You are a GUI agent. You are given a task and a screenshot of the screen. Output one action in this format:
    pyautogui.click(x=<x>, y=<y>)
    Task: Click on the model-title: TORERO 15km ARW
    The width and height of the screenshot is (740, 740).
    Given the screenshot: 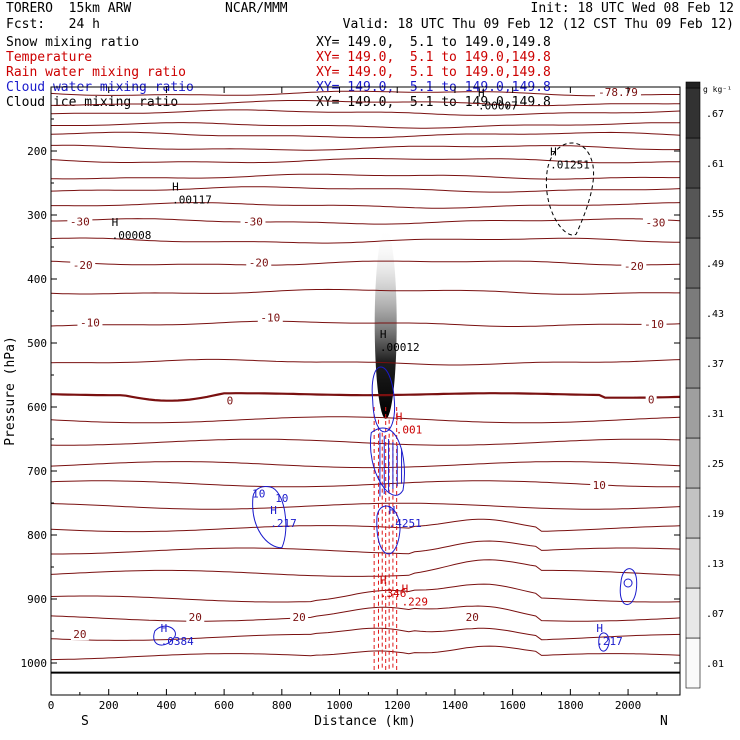 What is the action you would take?
    pyautogui.click(x=69, y=8)
    